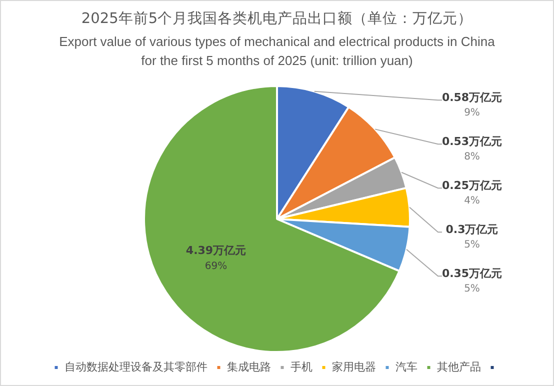 The width and height of the screenshot is (554, 386). What do you see at coordinates (136, 367) in the screenshot?
I see `legend-label: 自动数据处理设备及其零部件` at bounding box center [136, 367].